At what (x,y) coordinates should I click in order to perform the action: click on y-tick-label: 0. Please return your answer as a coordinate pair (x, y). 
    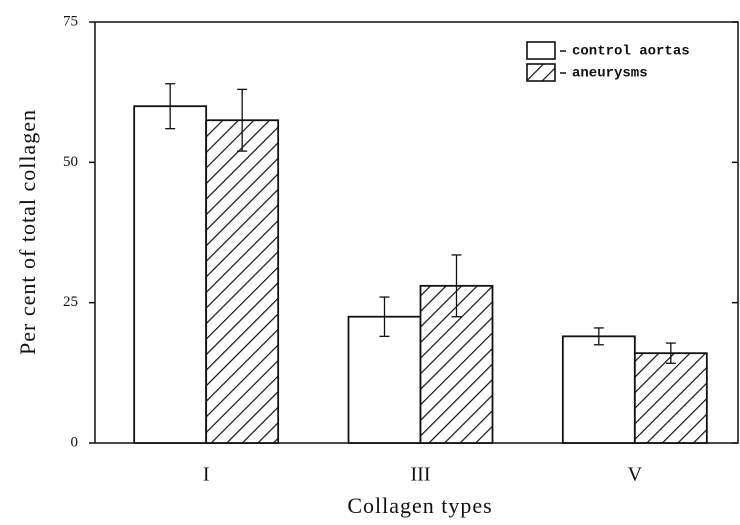
    Looking at the image, I should click on (75, 442).